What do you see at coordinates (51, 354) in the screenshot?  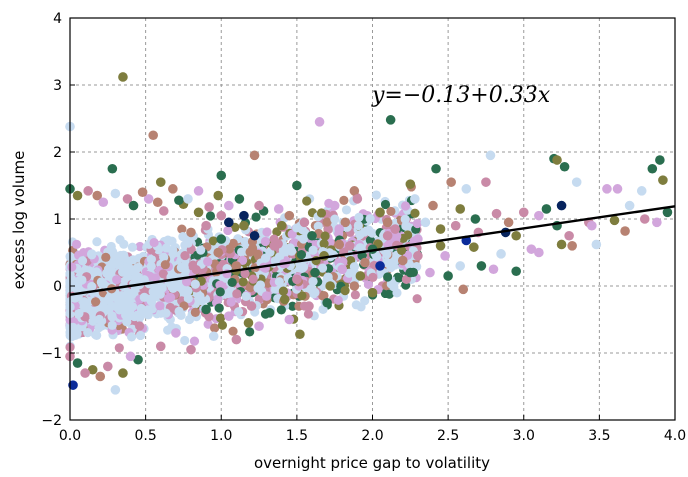 I see `y-tick-label: −1` at bounding box center [51, 354].